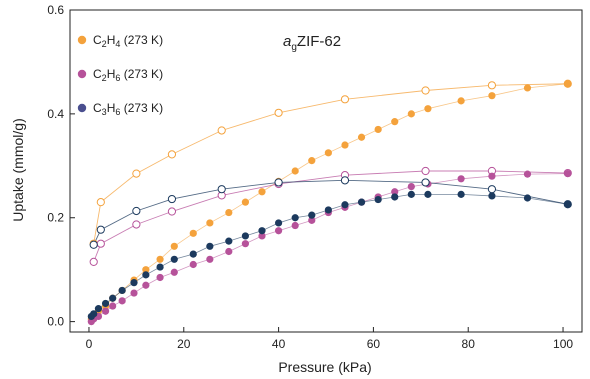 The height and width of the screenshot is (379, 590). What do you see at coordinates (55, 322) in the screenshot?
I see `y-tick-label: 0.0` at bounding box center [55, 322].